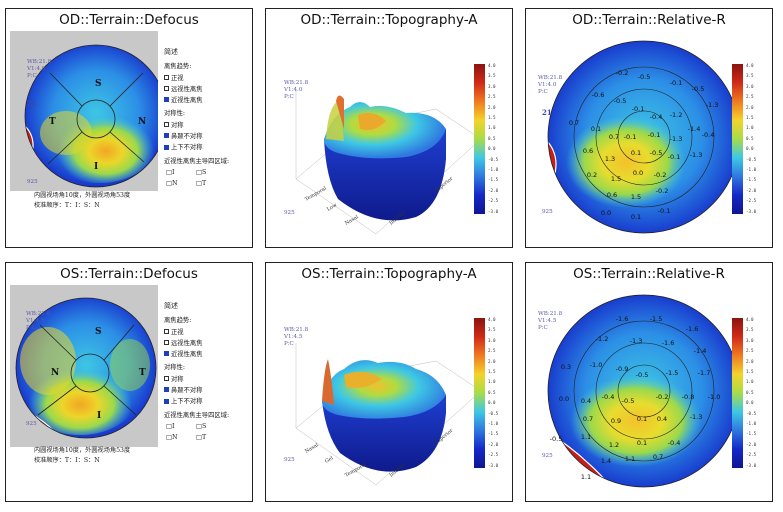  Describe the element at coordinates (142, 122) in the screenshot. I see `sector-label-right: N` at that location.